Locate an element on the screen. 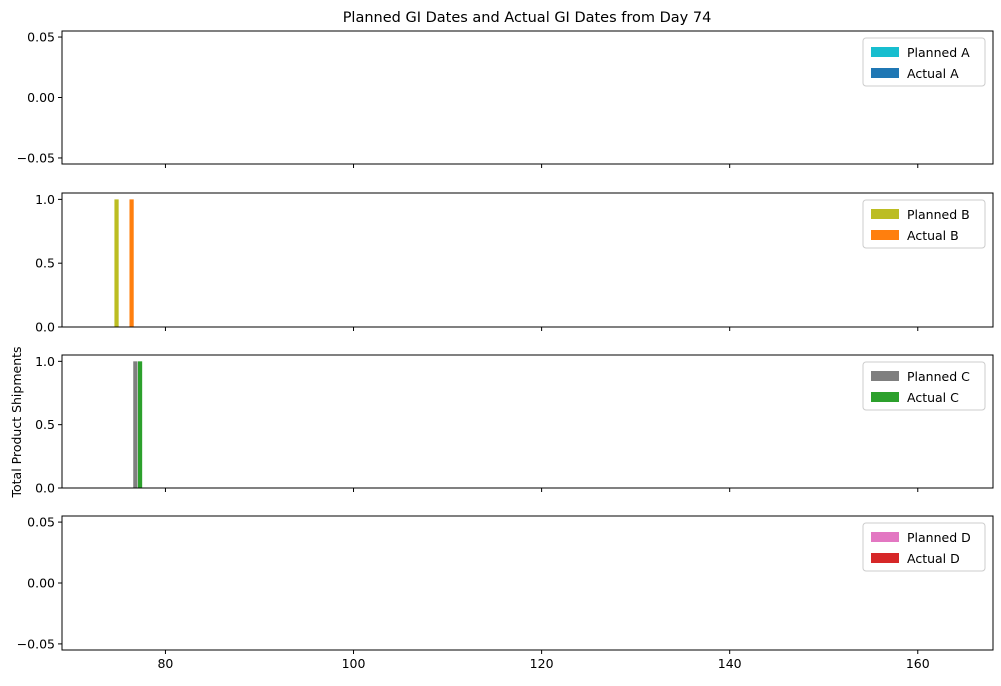 The image size is (1001, 686). legend-swatch-planned-c is located at coordinates (885, 376).